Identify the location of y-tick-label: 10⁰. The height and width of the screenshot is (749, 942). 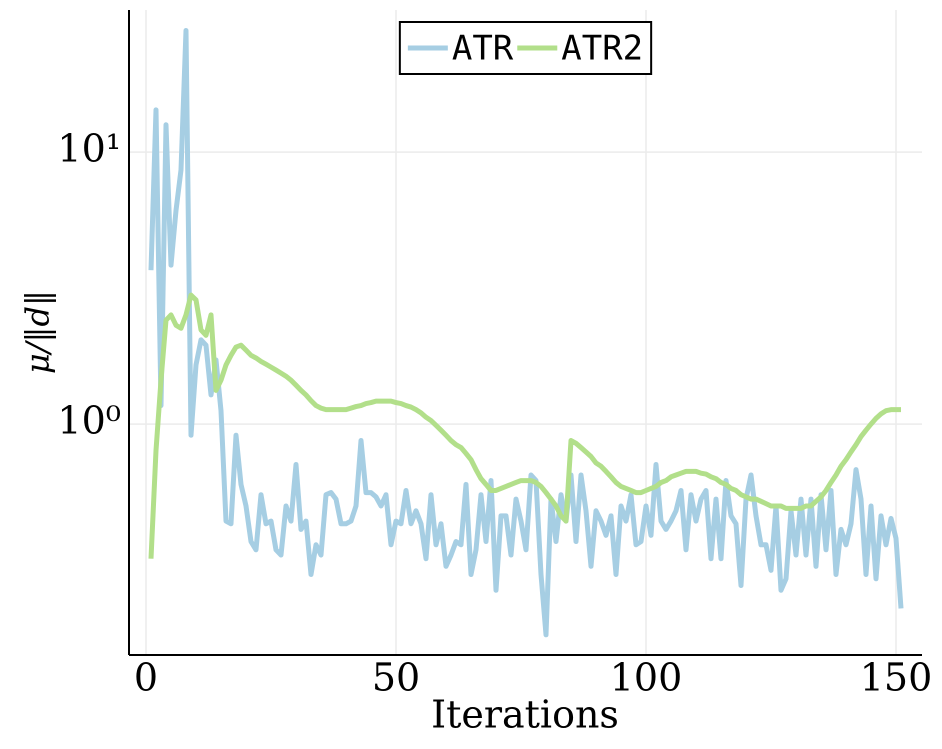
(89, 421).